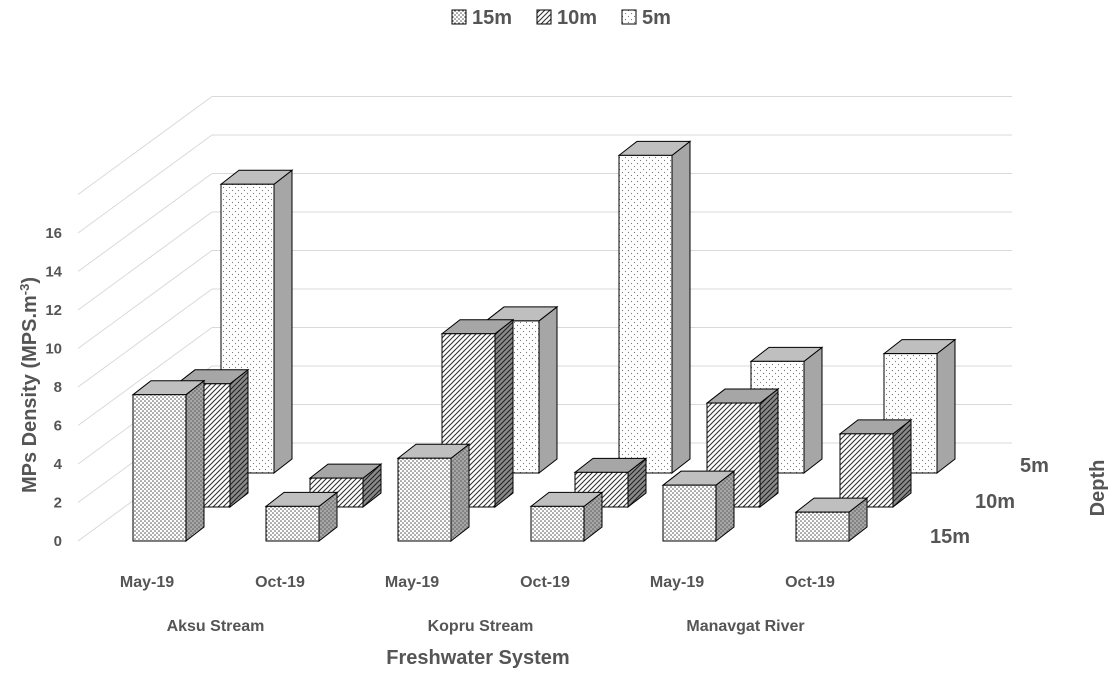  Describe the element at coordinates (577, 18) in the screenshot. I see `legend-label-10m: 10m` at that location.